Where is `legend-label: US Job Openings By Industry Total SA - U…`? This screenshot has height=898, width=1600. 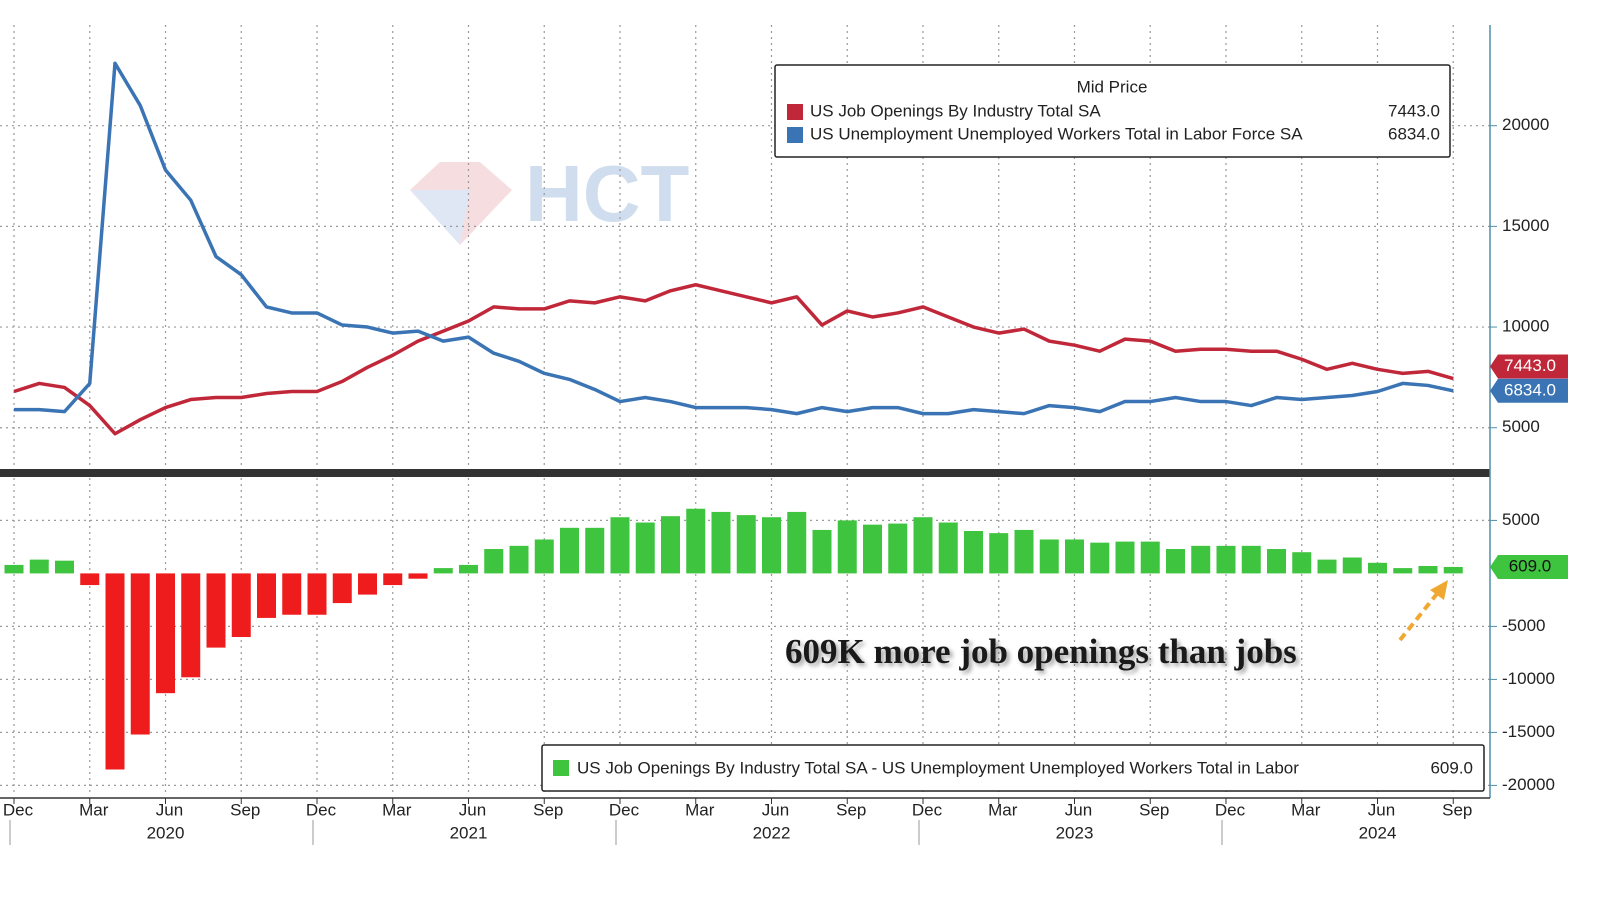
legend-label: US Job Openings By Industry Total SA - U… is located at coordinates (938, 767).